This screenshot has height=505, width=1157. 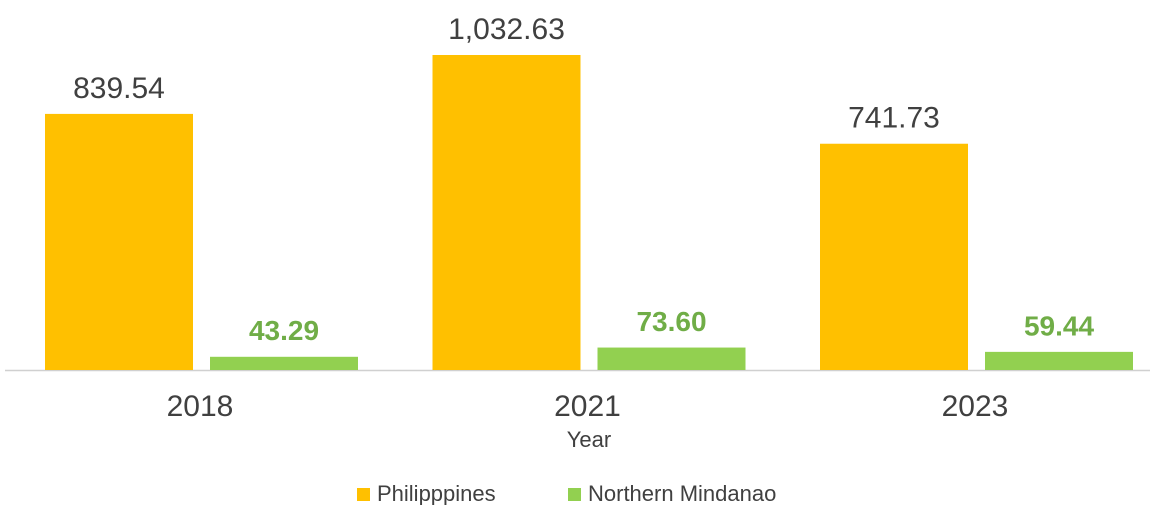 I want to click on x-tick-label: 2023, so click(x=975, y=406).